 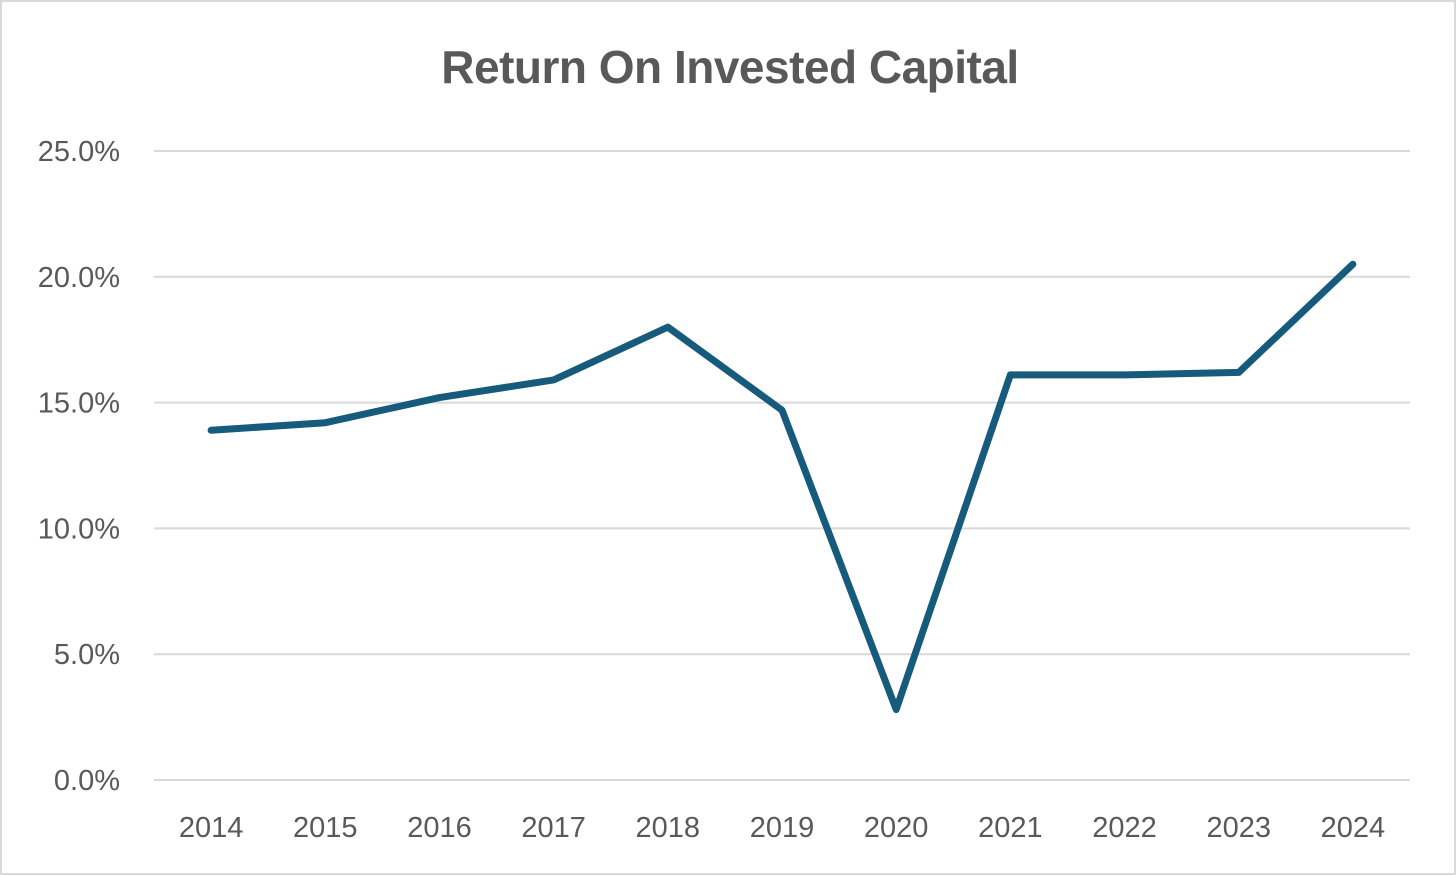 I want to click on y-tick-label: 20.0%, so click(x=79, y=278).